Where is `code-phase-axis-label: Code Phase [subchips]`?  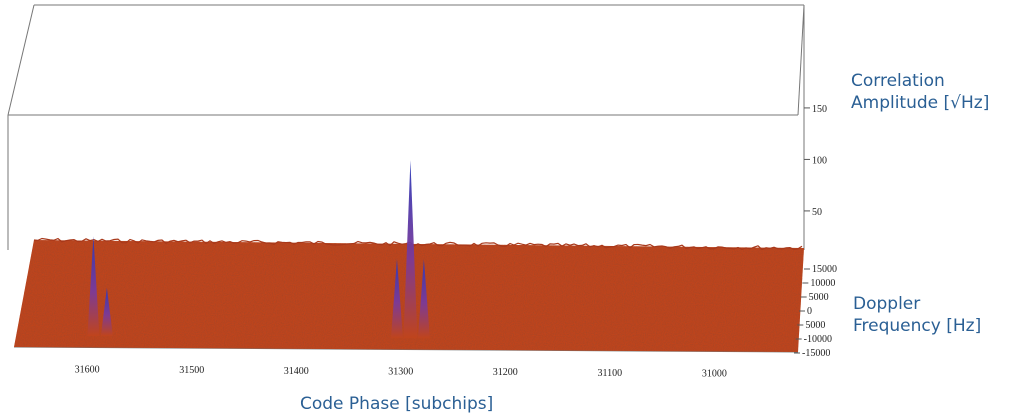 code-phase-axis-label: Code Phase [subchips] is located at coordinates (397, 404).